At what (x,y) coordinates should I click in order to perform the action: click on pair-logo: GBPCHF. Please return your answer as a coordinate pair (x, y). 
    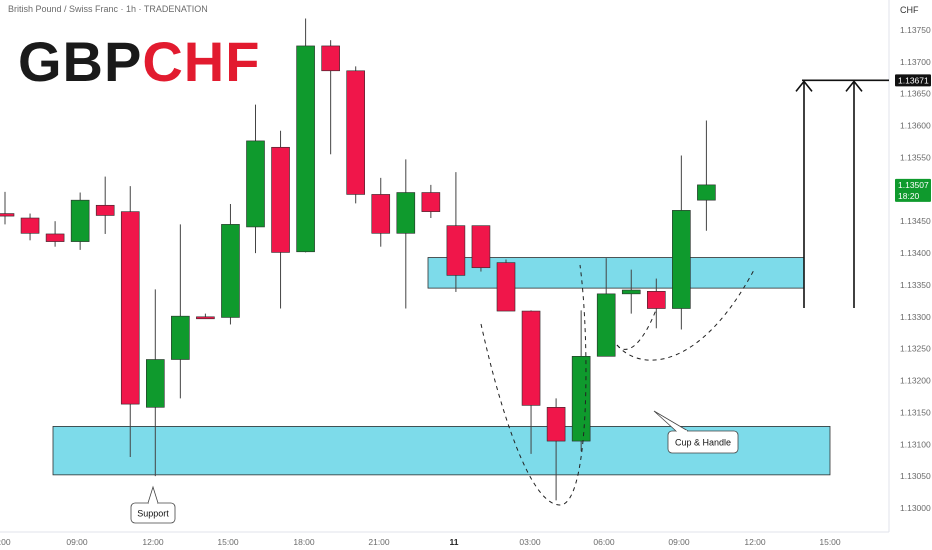
    Looking at the image, I should click on (139, 62).